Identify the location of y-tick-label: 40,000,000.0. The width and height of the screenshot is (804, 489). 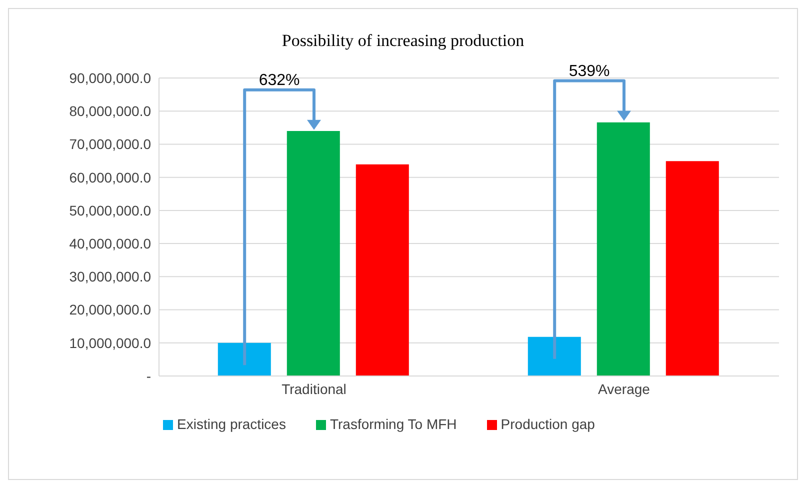
(110, 244).